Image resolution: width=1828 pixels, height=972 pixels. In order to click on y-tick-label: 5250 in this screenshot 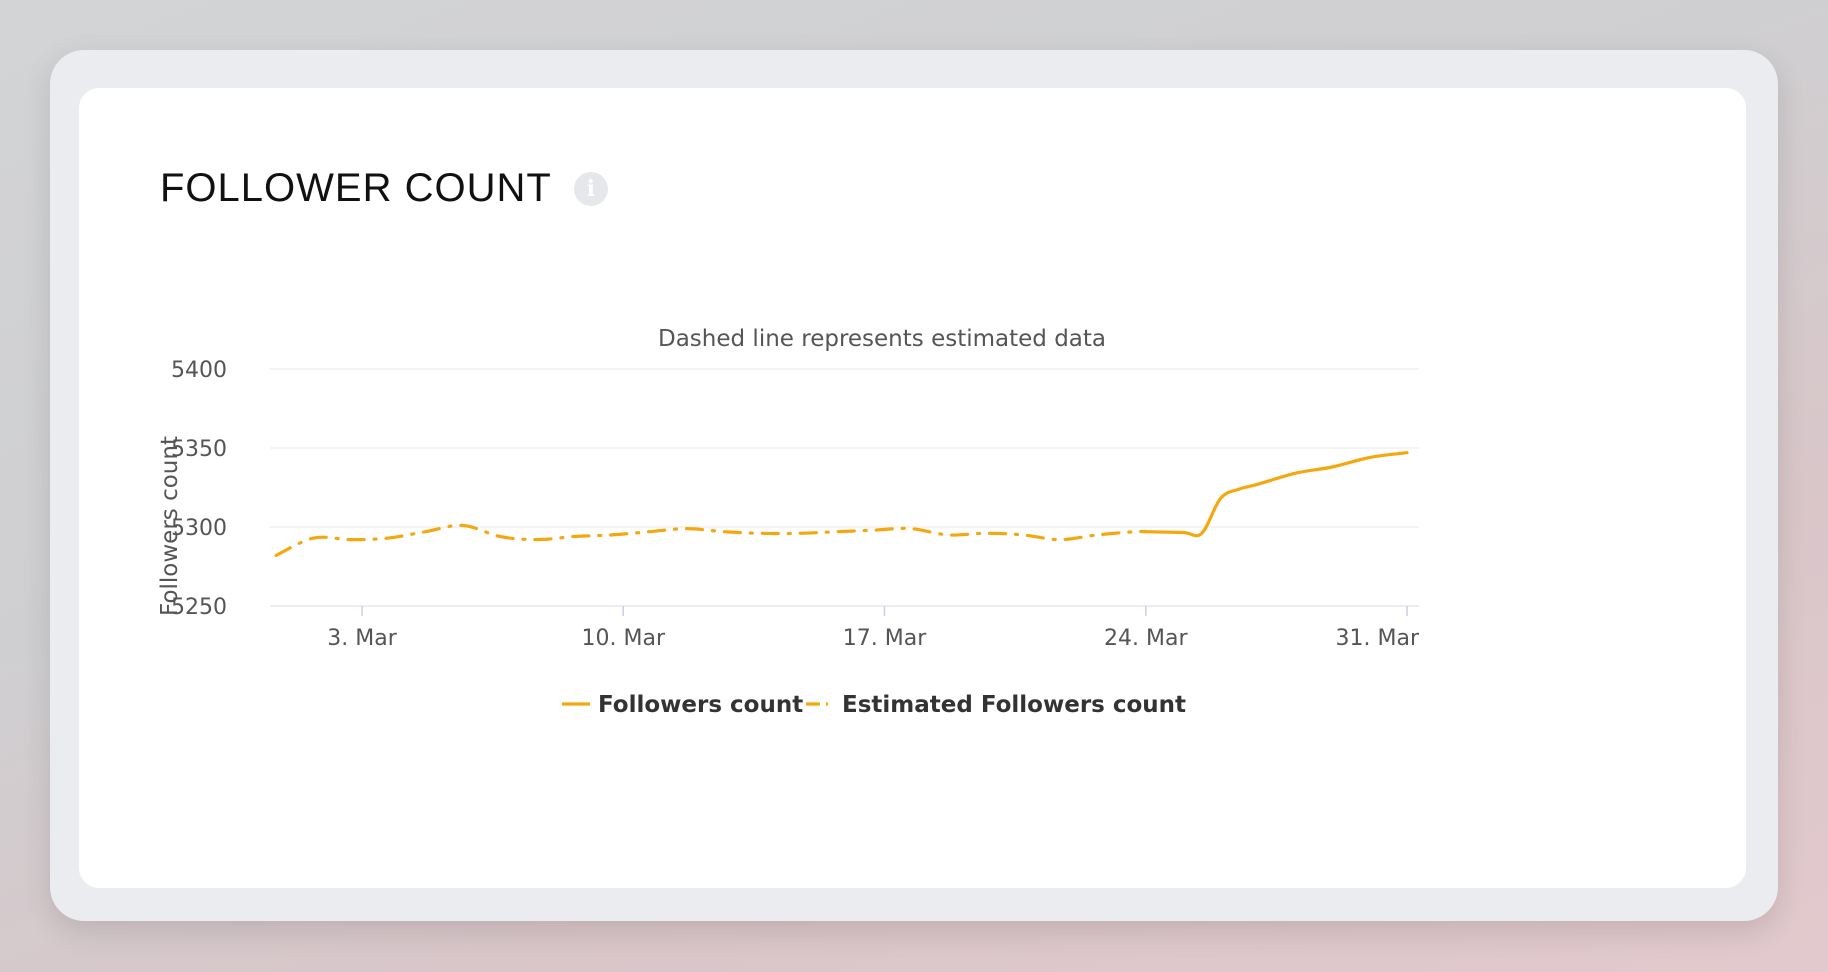, I will do `click(199, 607)`.